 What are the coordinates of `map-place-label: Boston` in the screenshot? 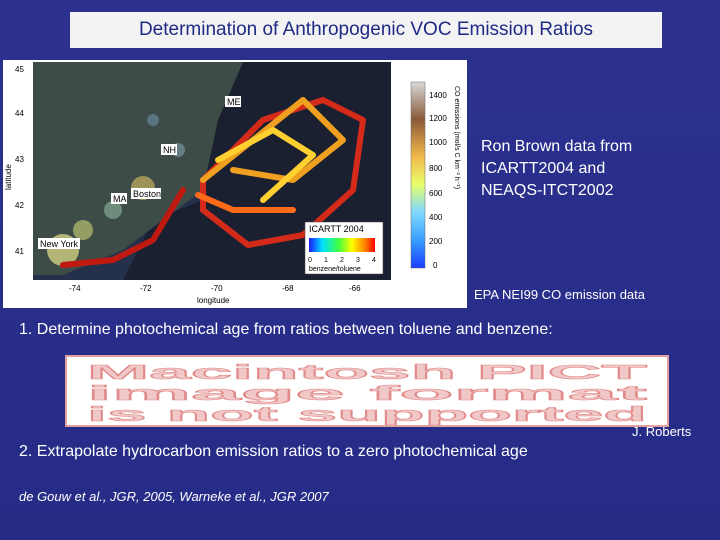 It's located at (147, 194).